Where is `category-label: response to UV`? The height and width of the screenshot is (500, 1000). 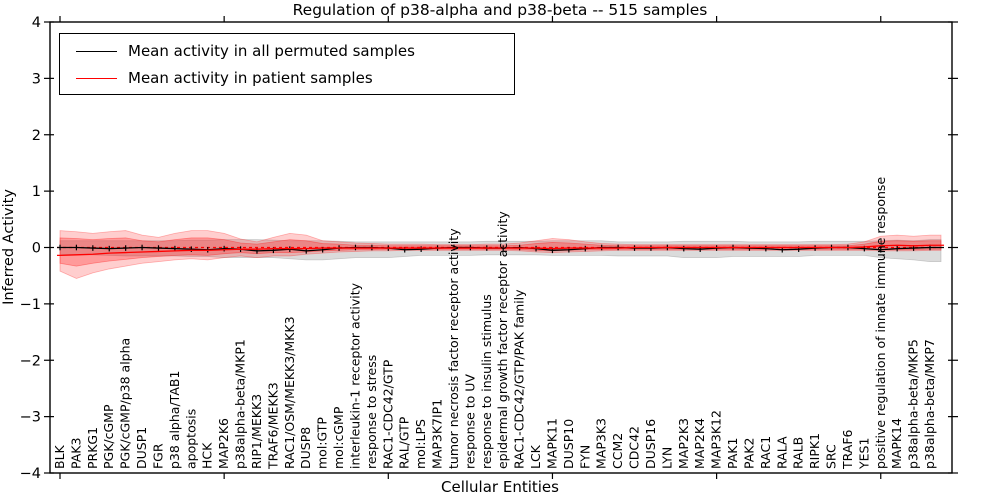 category-label: response to UV is located at coordinates (469, 421).